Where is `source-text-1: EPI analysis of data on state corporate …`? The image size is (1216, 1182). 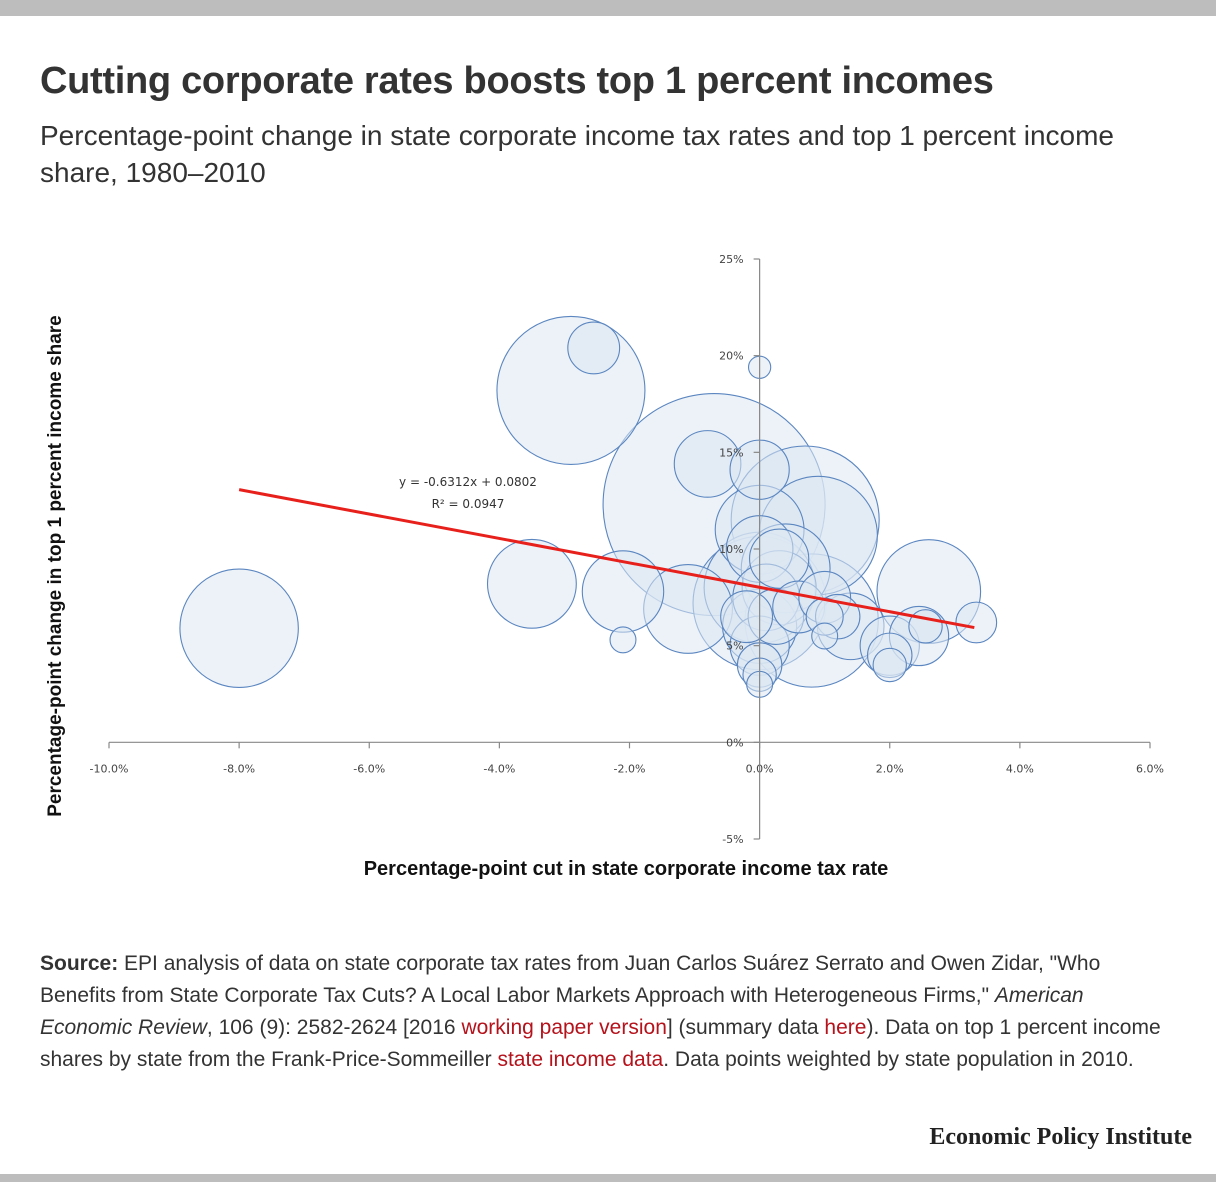
source-text-1: EPI analysis of data on state corporate … is located at coordinates (570, 979).